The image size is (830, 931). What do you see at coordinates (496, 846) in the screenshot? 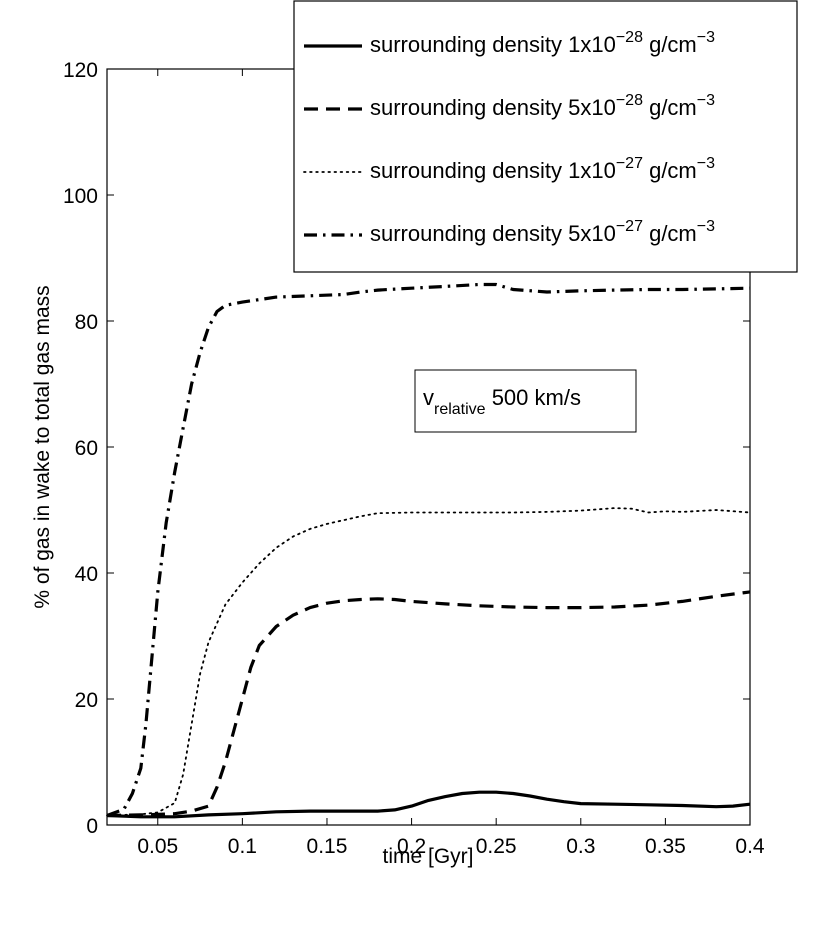
I see `x-tick-label: 0.25` at bounding box center [496, 846].